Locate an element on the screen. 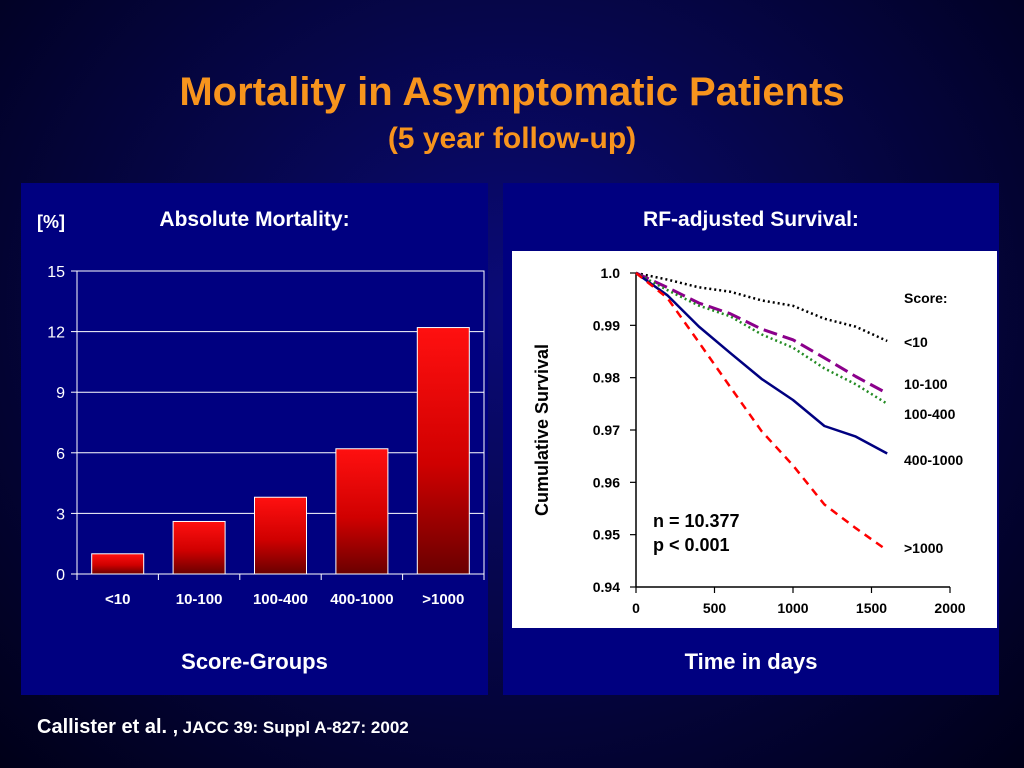  score-groups-label: Score-Groups is located at coordinates (254, 661).